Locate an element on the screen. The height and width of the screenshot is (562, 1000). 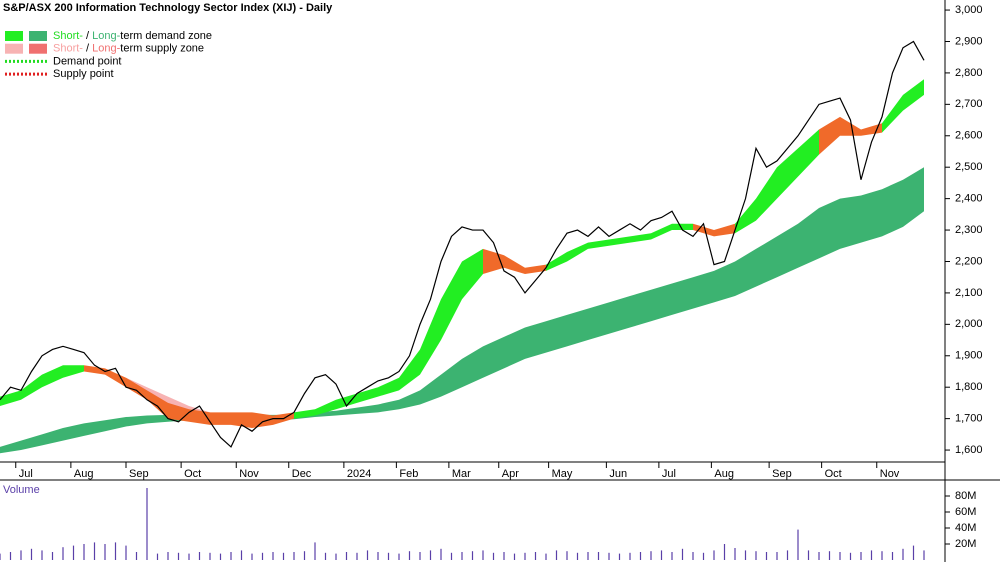
legend-label: Short- / Long-term demand zone is located at coordinates (132, 36).